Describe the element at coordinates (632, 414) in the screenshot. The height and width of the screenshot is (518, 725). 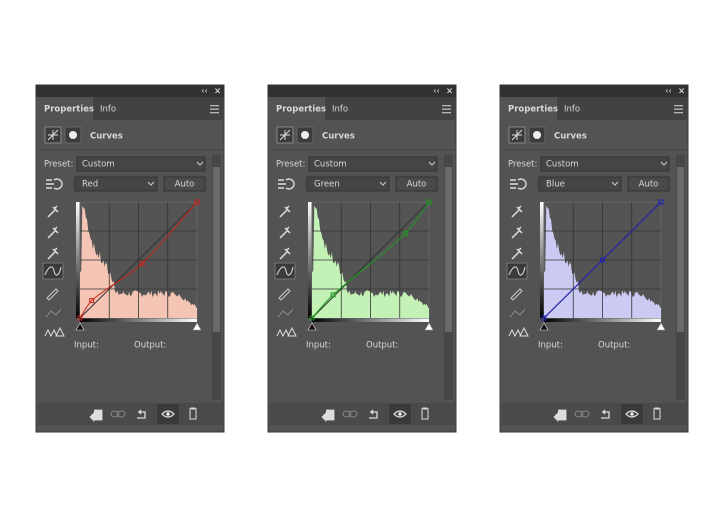
I see `visibility-pupil` at that location.